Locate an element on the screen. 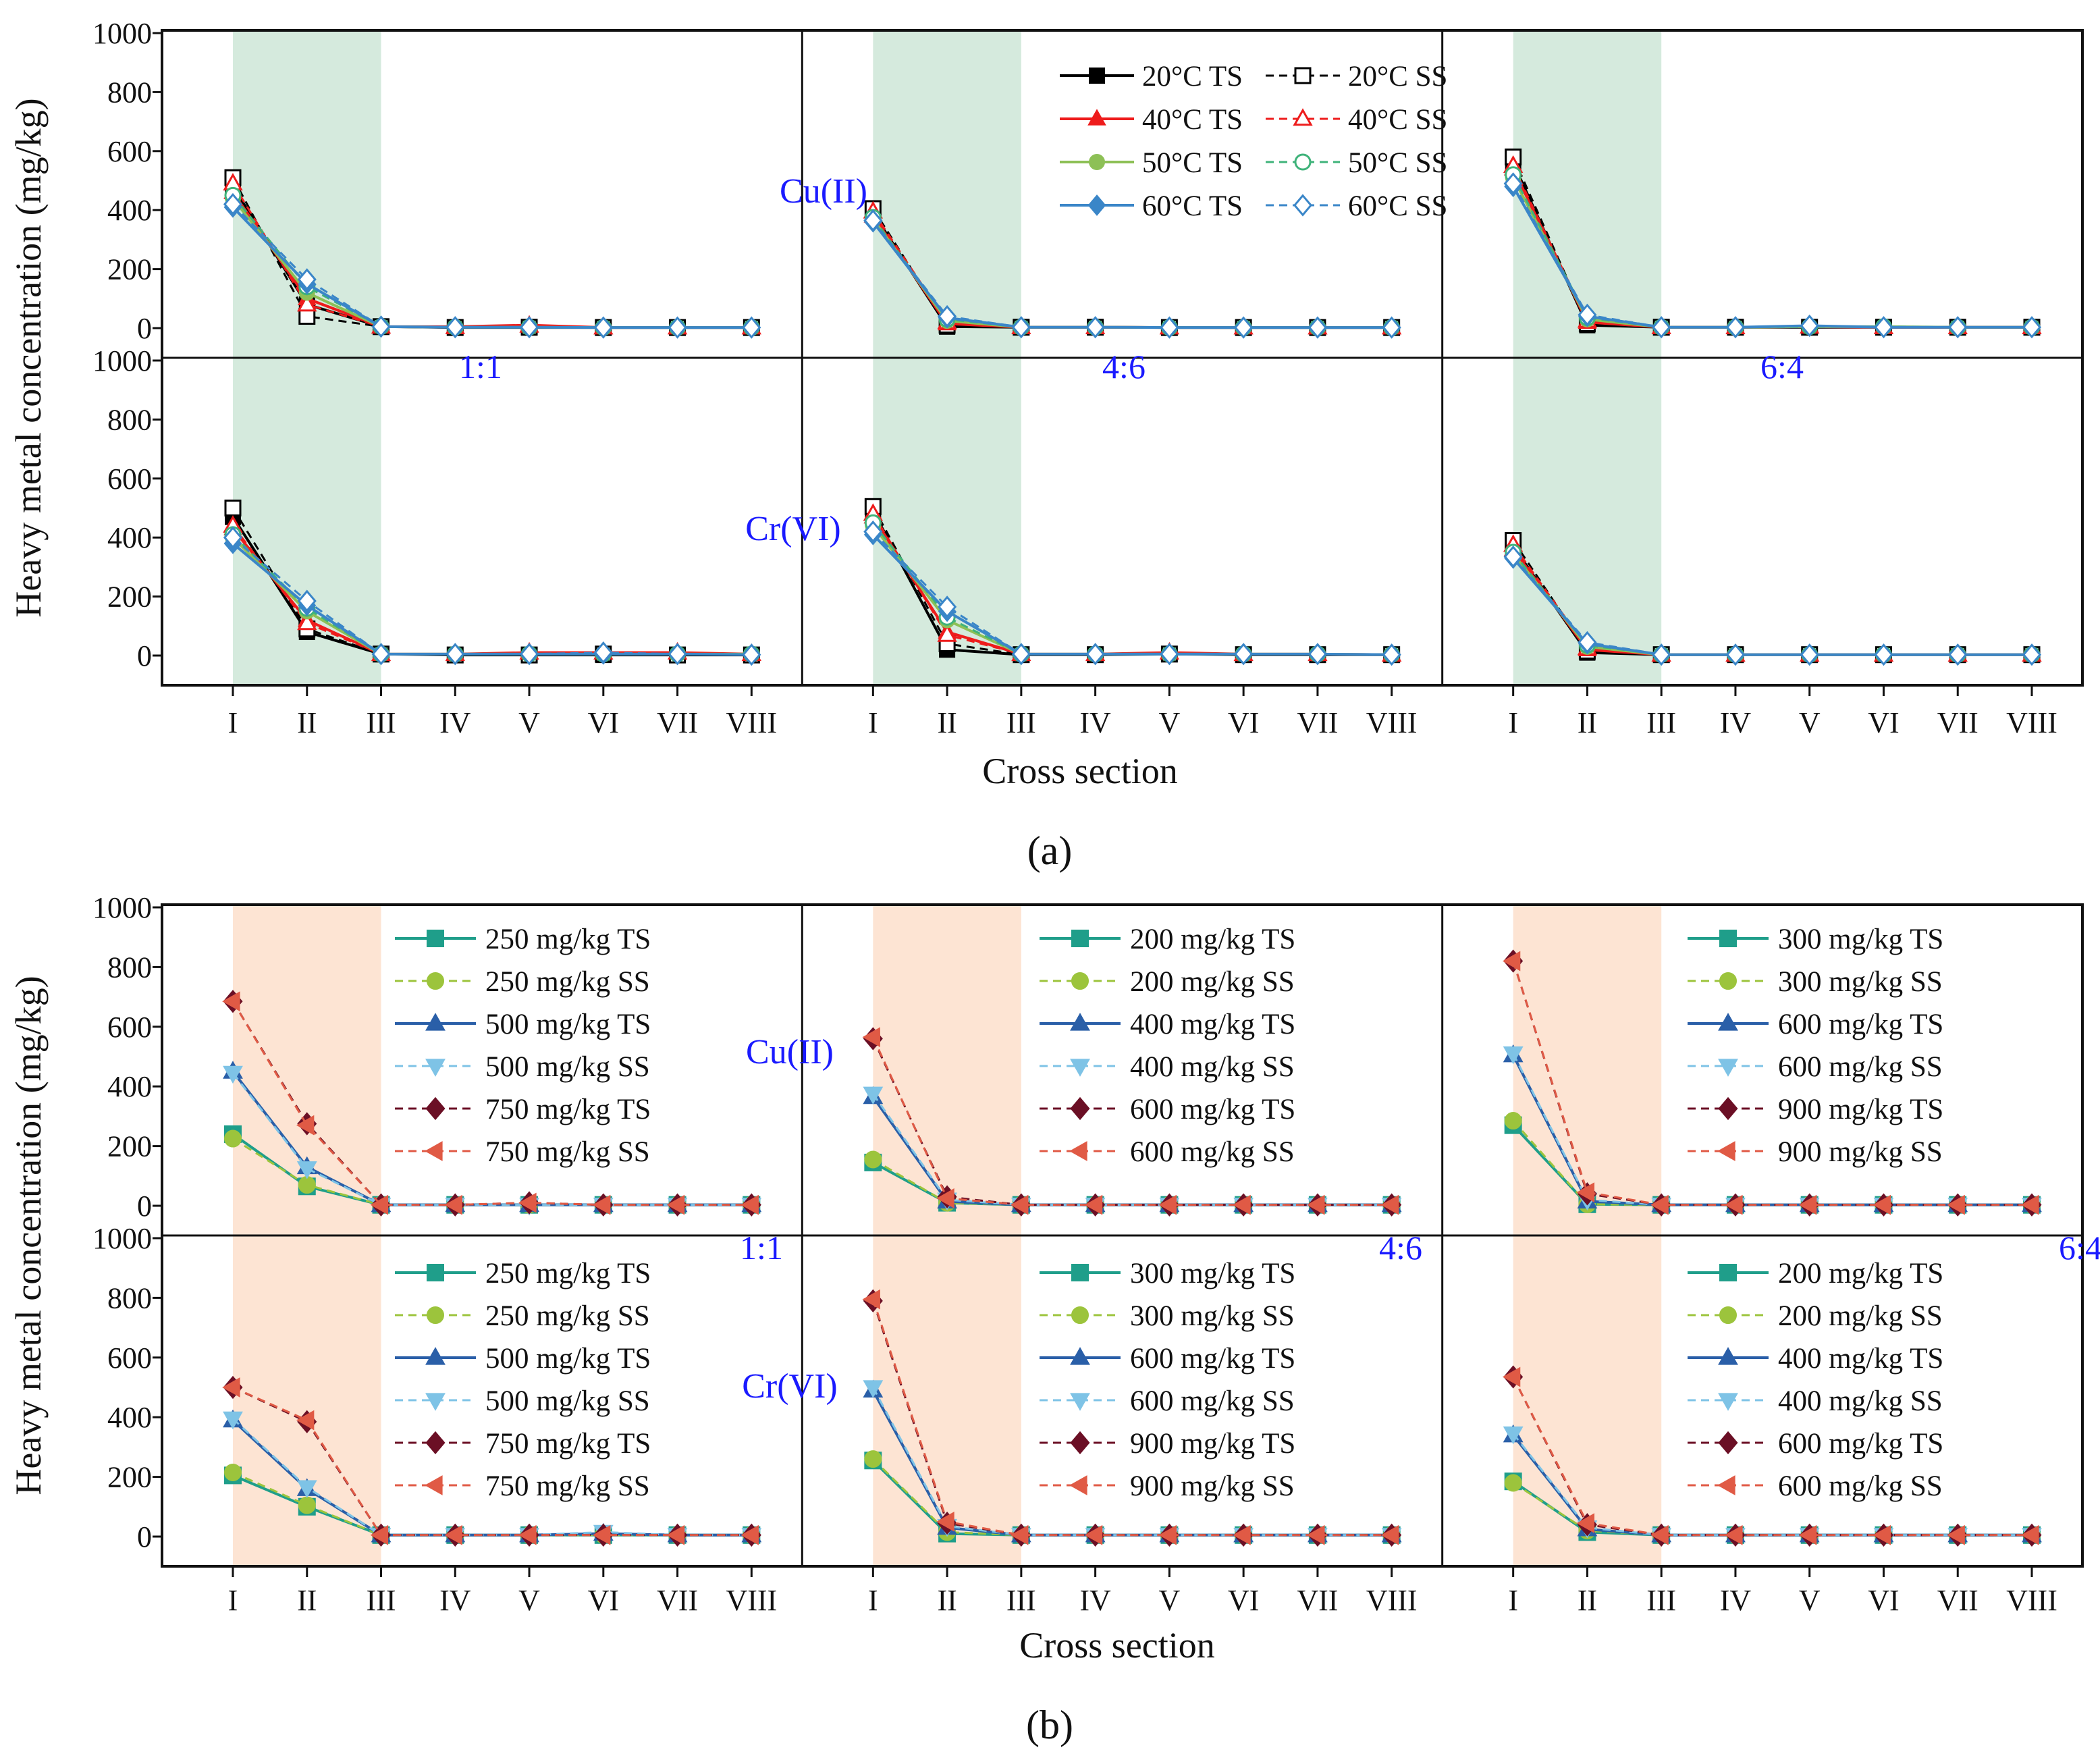 The image size is (2100, 1756). legend-label-a-0: 20°C TS is located at coordinates (1192, 77).